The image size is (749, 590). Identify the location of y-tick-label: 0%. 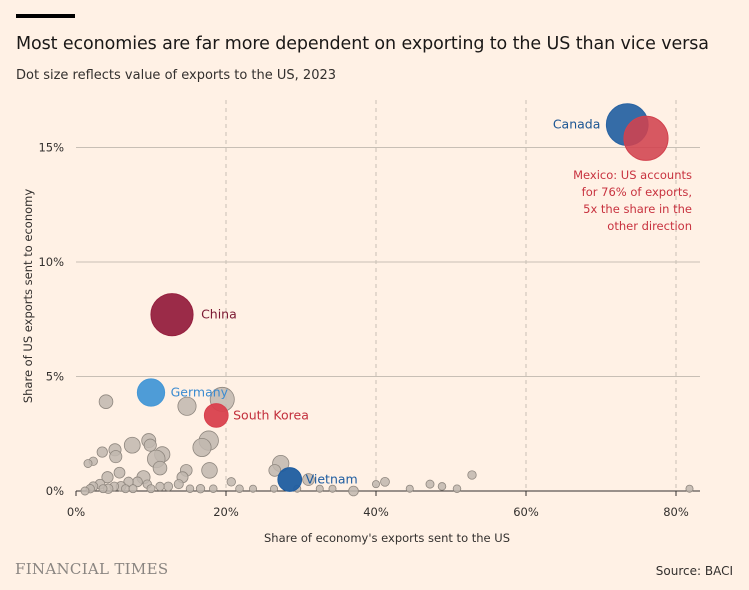
(55, 491).